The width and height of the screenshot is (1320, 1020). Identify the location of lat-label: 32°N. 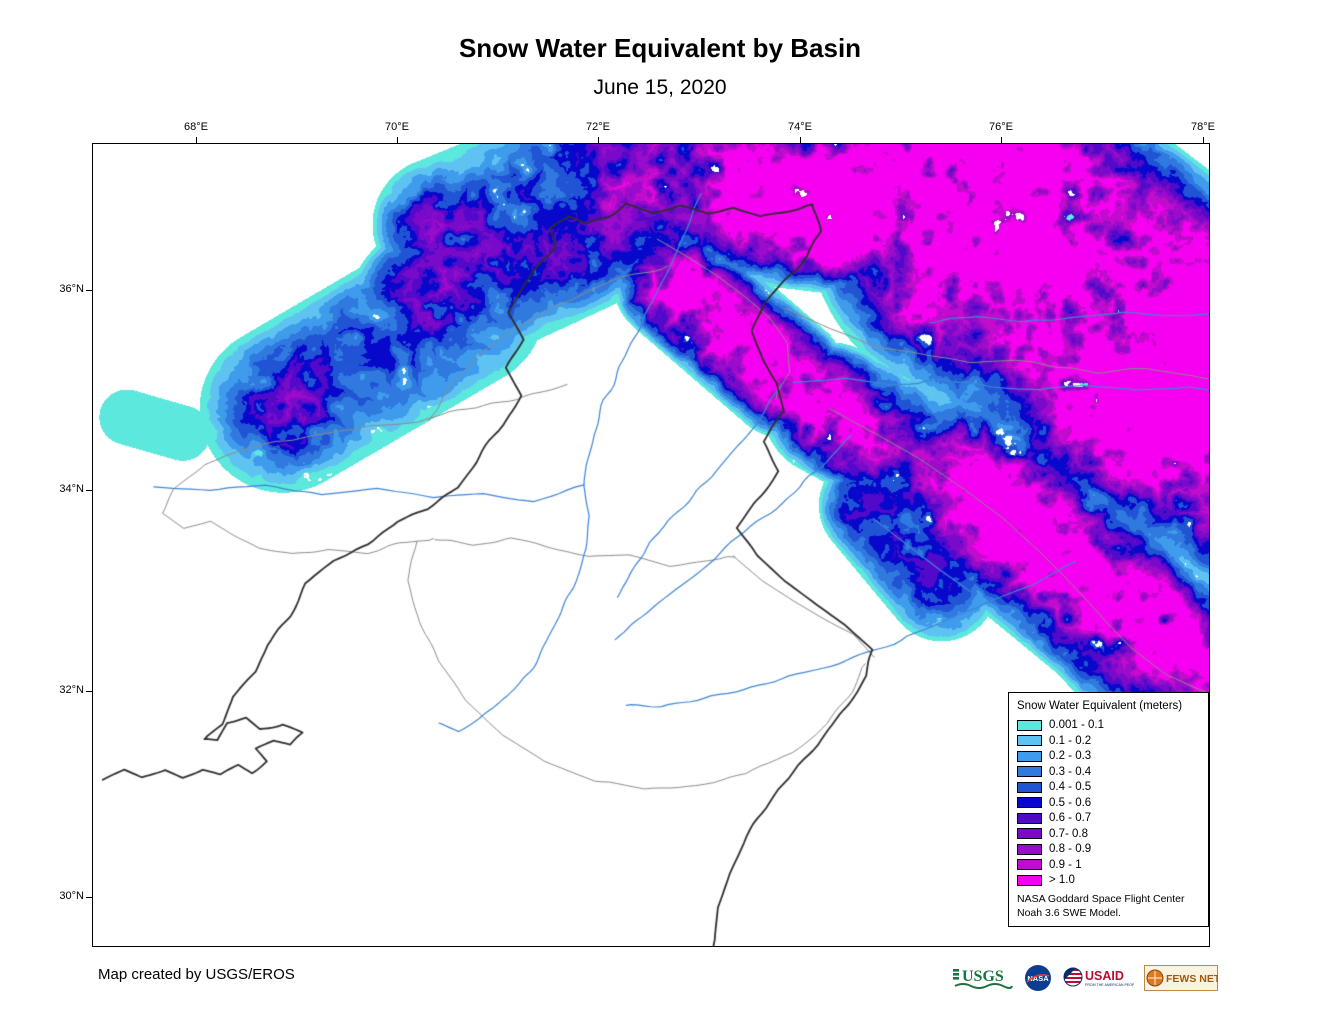
(71, 690).